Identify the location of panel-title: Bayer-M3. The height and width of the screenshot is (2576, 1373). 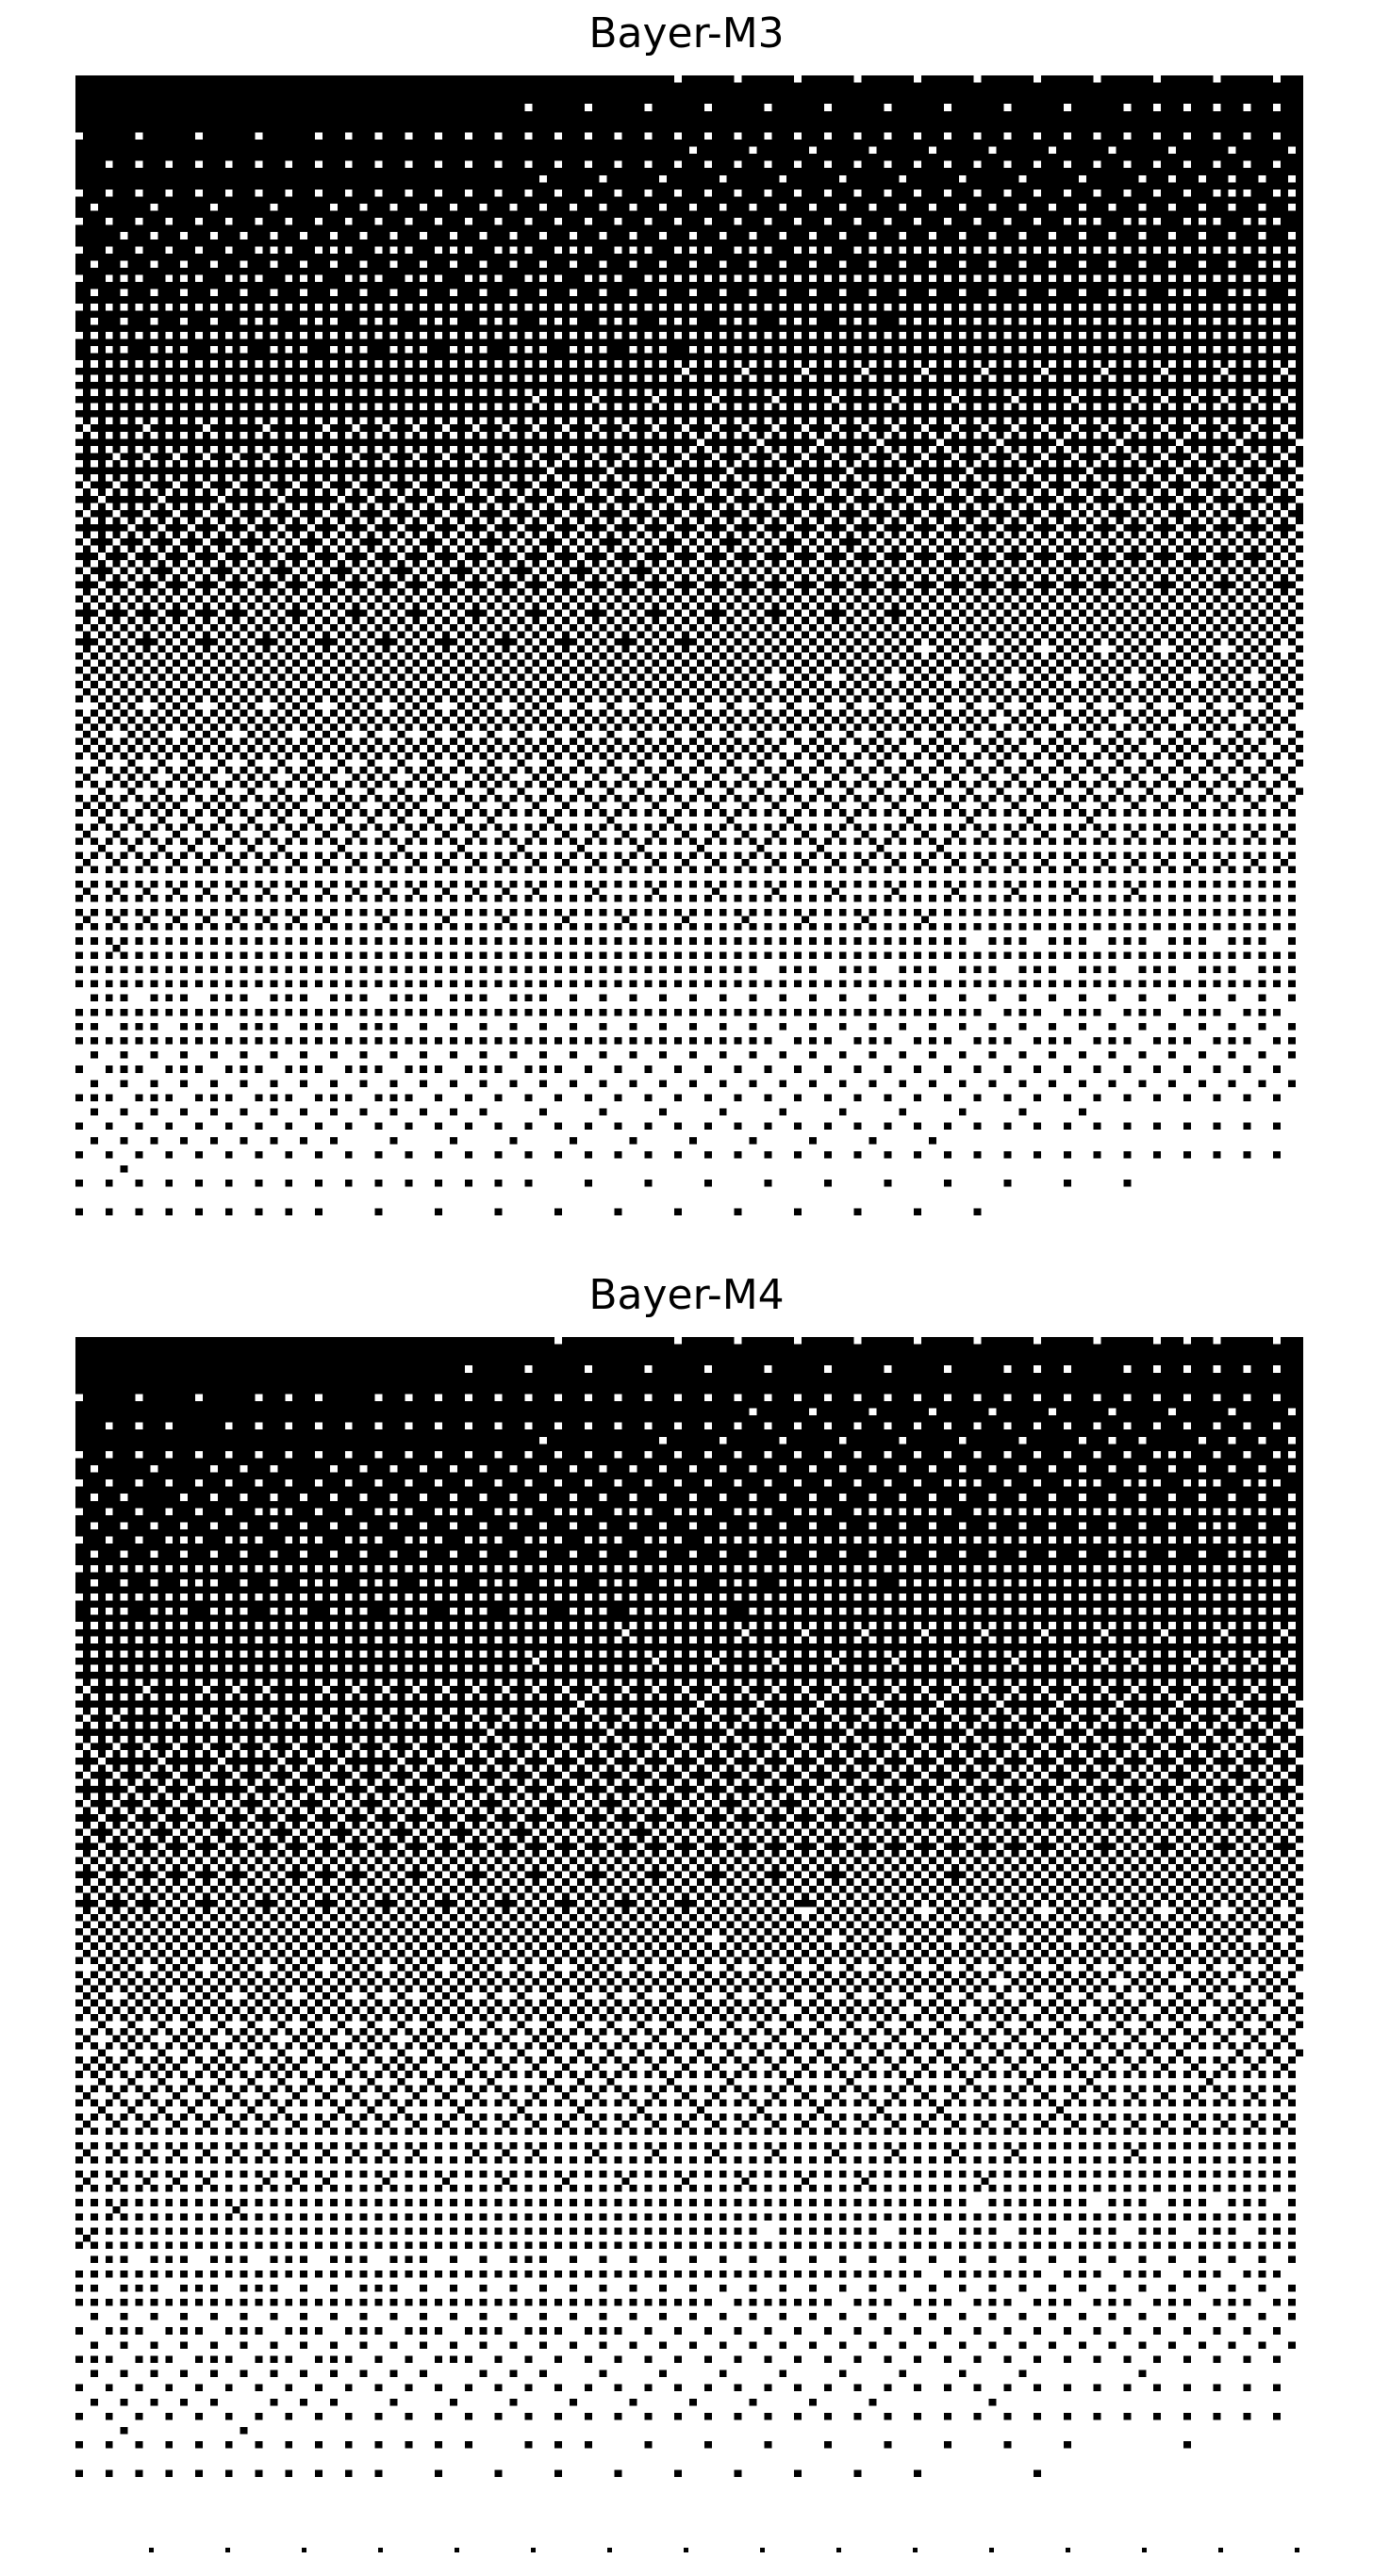
(686, 33).